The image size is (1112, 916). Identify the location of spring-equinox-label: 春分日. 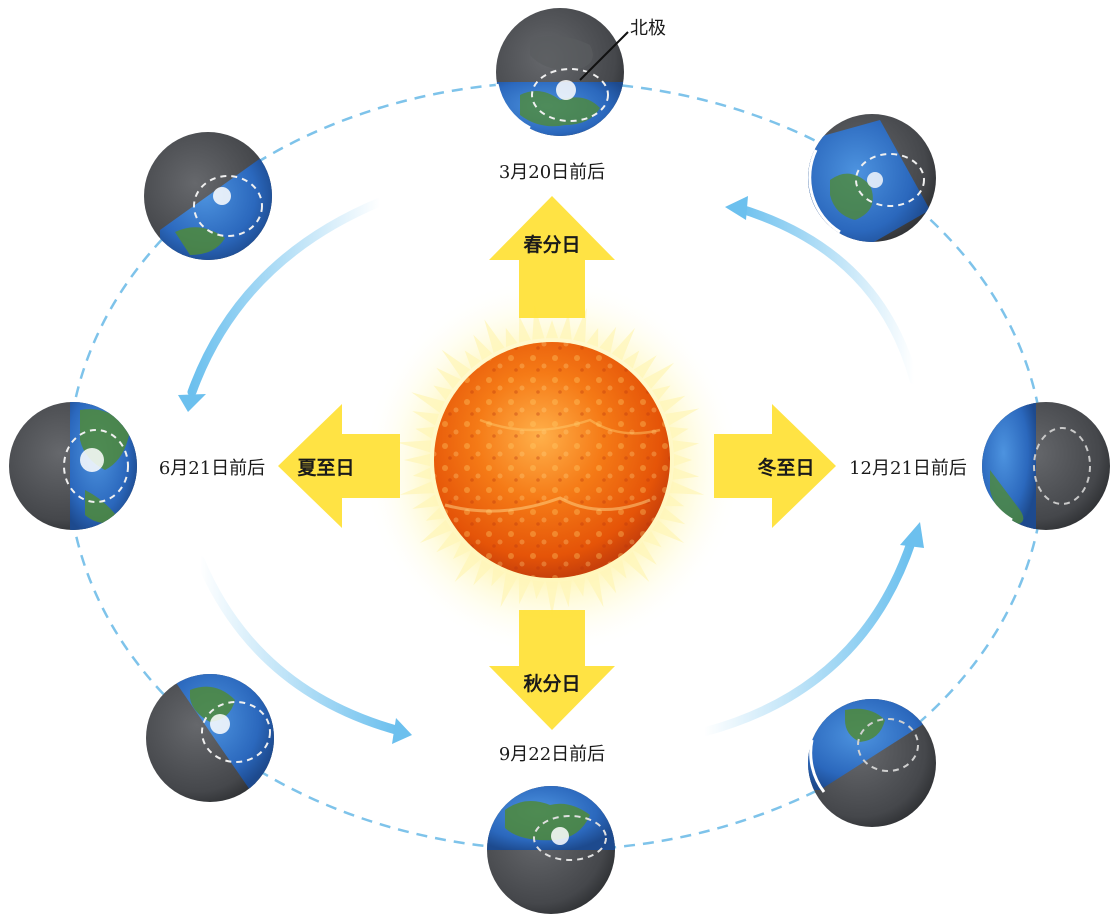
(551, 244).